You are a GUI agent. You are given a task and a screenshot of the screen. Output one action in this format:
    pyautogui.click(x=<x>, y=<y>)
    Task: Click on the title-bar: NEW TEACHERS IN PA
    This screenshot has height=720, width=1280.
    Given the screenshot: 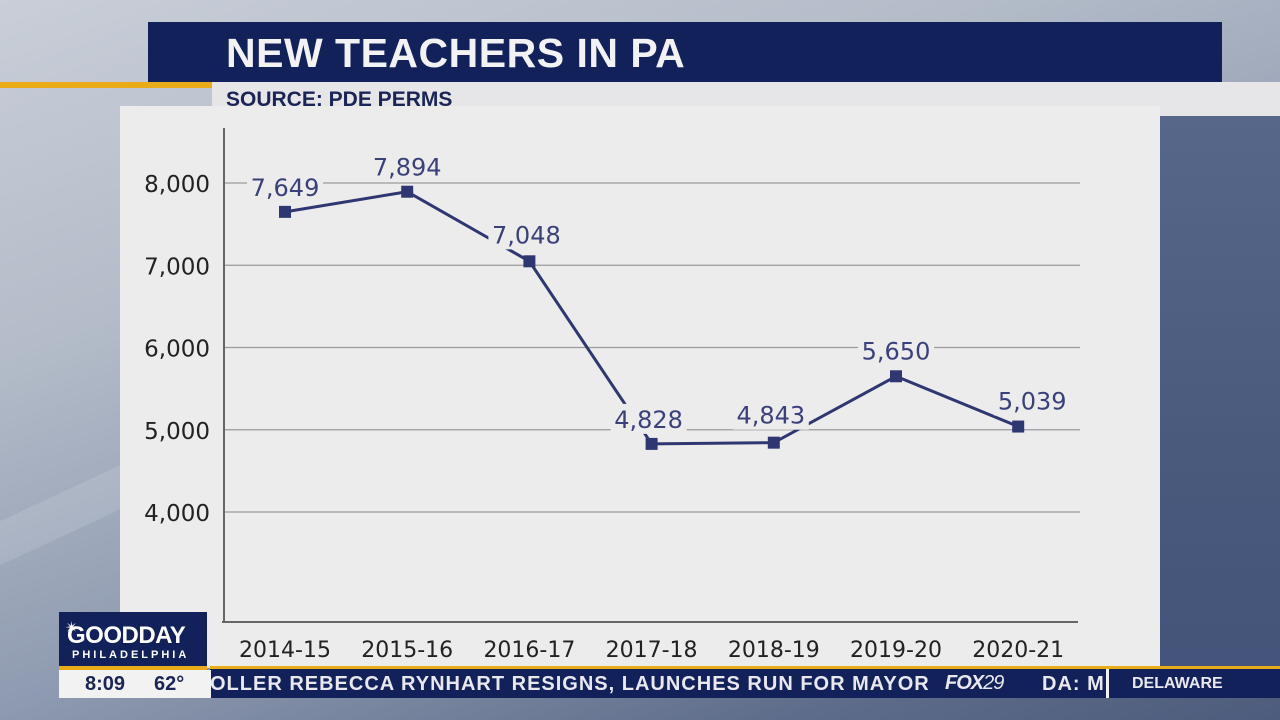 What is the action you would take?
    pyautogui.click(x=685, y=52)
    